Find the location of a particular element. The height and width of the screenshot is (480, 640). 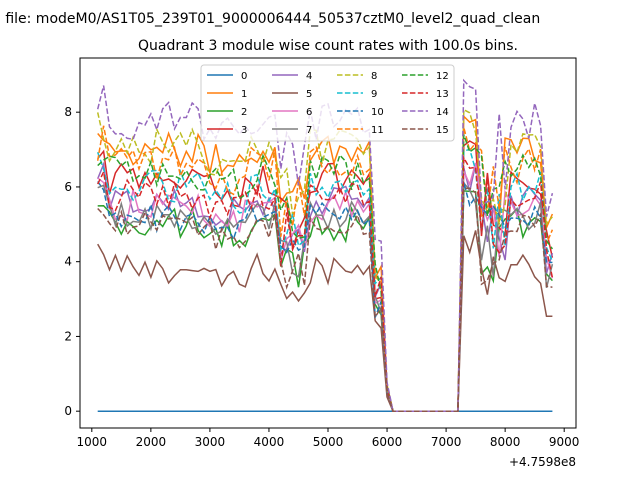

x-axis: 1000 2000 3000 4000 5000 6000 7000 8000 9000 is located at coordinates (328, 438).